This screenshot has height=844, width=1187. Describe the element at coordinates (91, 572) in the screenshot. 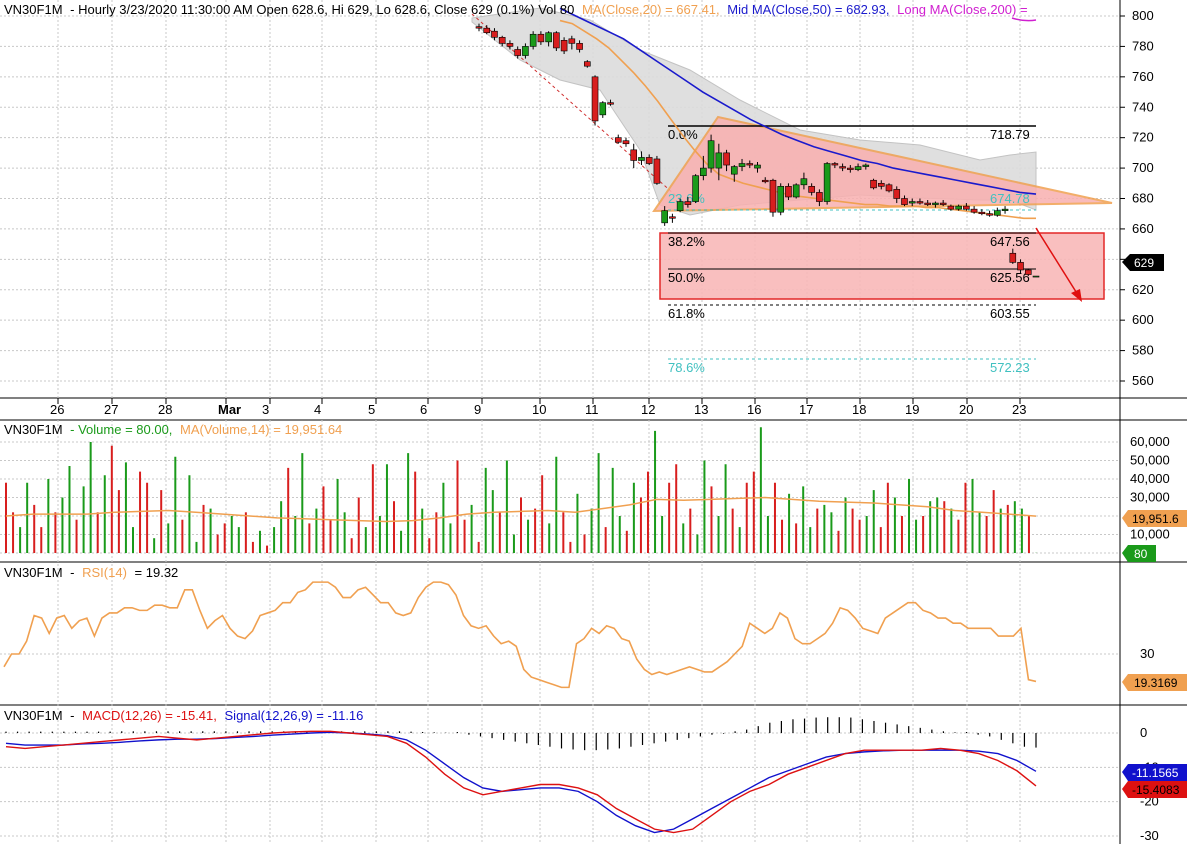

I see `rsi-title: VN30F1M - RSI(14) = 19.32` at that location.